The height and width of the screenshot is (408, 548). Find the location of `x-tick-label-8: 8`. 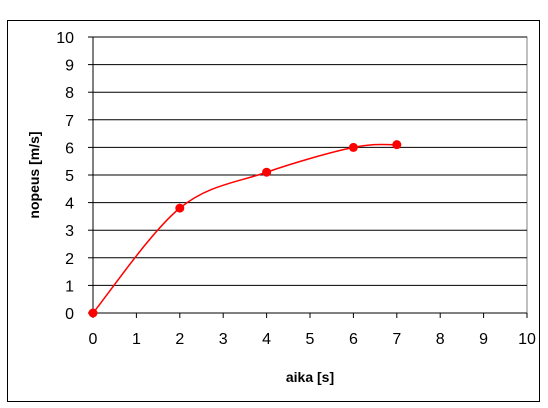

x-tick-label-8: 8 is located at coordinates (440, 339).